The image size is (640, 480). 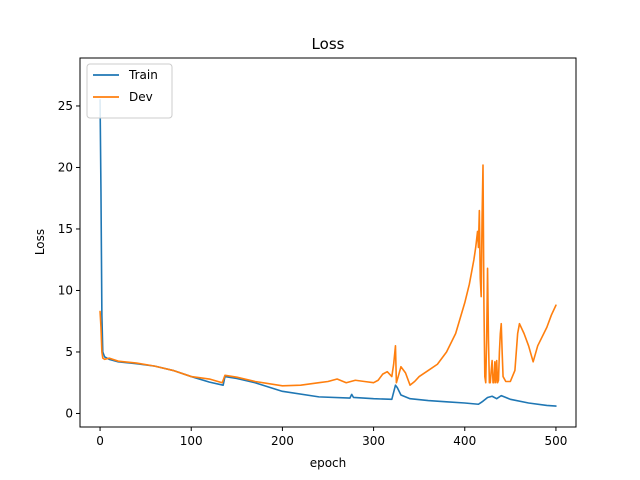 What do you see at coordinates (191, 441) in the screenshot?
I see `x-tick-label: 100` at bounding box center [191, 441].